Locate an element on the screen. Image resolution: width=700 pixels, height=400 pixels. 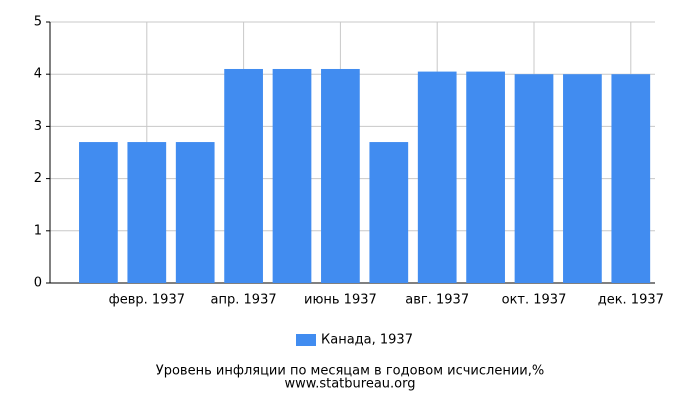
y-tick-label: 1 is located at coordinates (38, 230).